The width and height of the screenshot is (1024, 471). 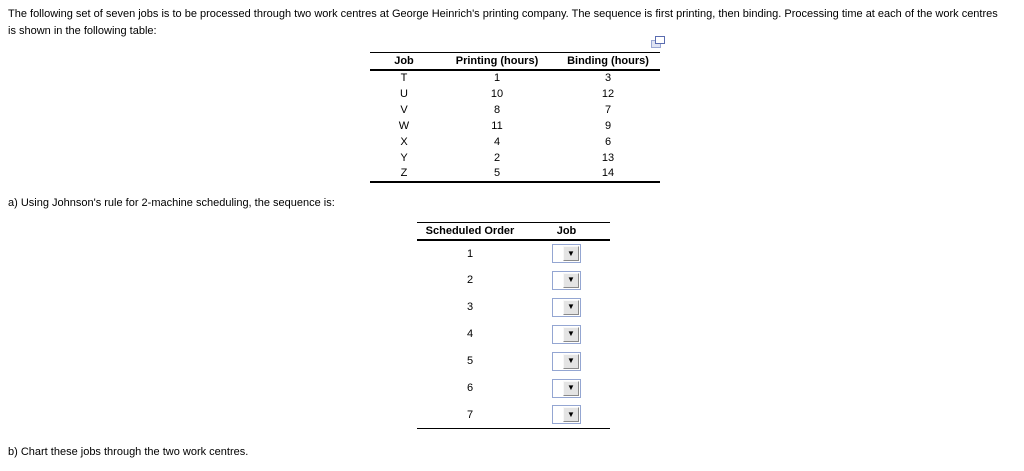 I want to click on table-row: T 1 3, so click(x=515, y=78).